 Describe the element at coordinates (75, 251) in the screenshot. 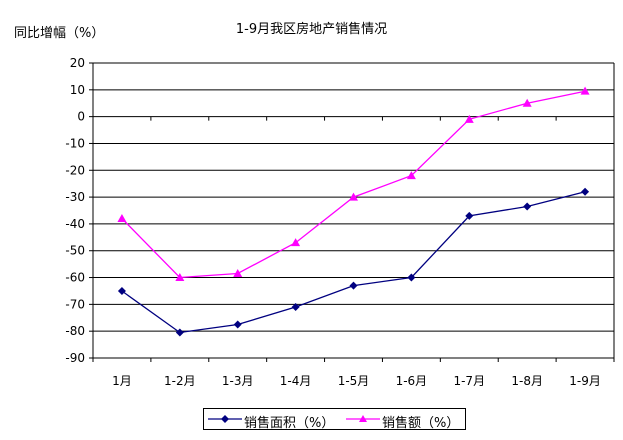

I see `y-tick-label-7: -50` at that location.